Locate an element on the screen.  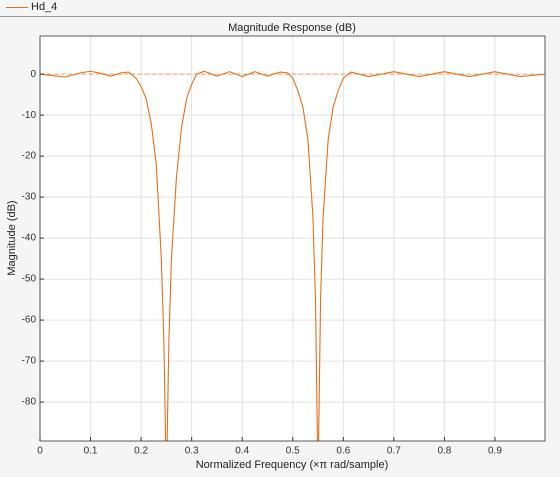
x-tick-label: 0.9 is located at coordinates (495, 451).